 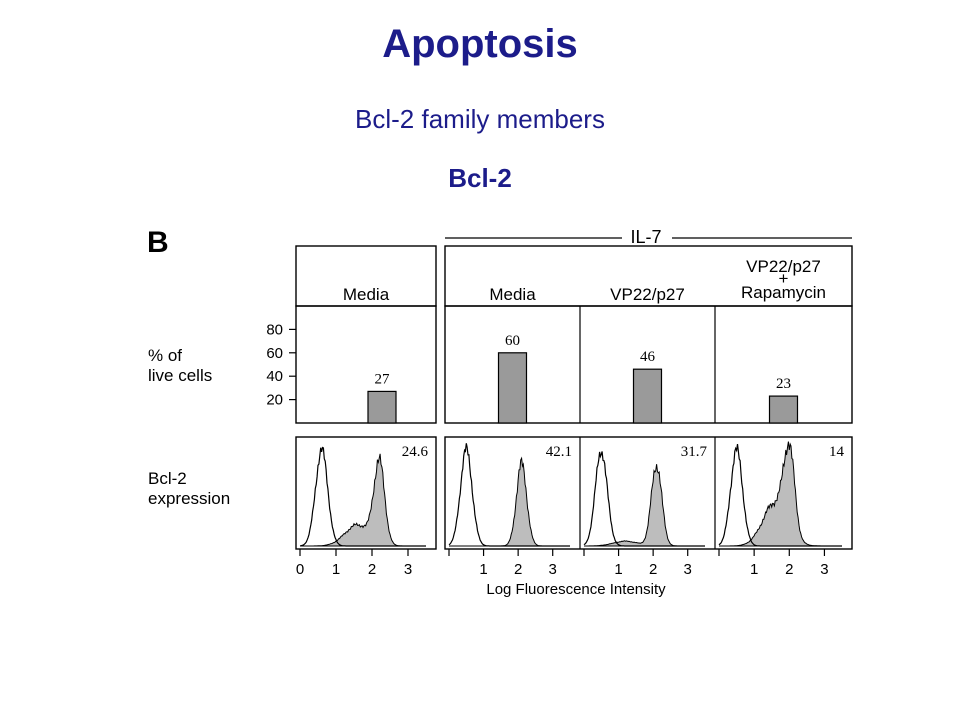 I want to click on hist-panel-1-frame, so click(x=366, y=493).